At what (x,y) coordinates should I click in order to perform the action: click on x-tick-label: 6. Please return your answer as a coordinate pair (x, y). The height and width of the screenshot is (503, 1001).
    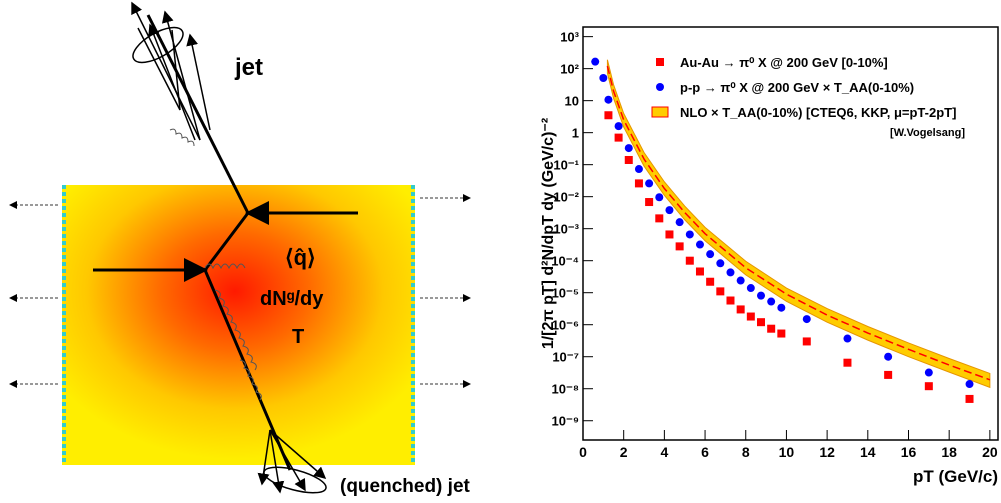
    Looking at the image, I should click on (705, 452).